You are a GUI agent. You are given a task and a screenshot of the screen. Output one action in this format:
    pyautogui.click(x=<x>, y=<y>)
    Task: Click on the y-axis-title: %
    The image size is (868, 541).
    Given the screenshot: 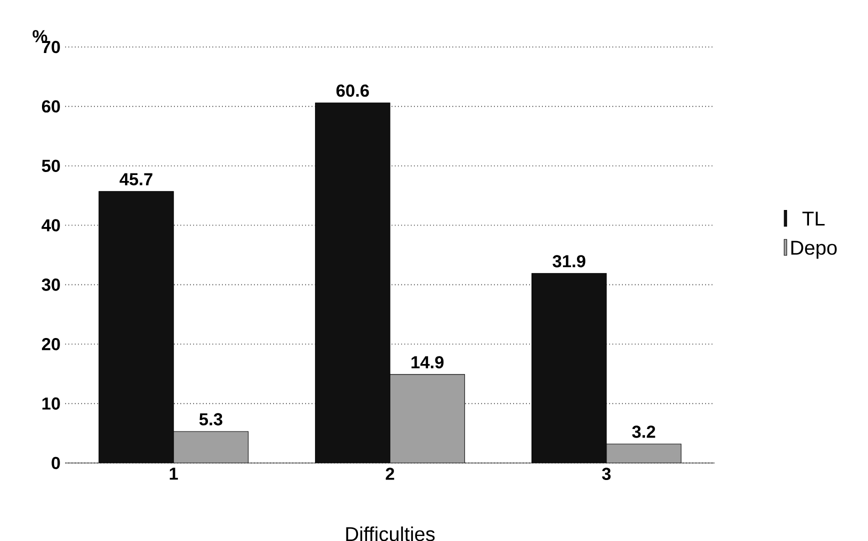 What is the action you would take?
    pyautogui.click(x=40, y=36)
    